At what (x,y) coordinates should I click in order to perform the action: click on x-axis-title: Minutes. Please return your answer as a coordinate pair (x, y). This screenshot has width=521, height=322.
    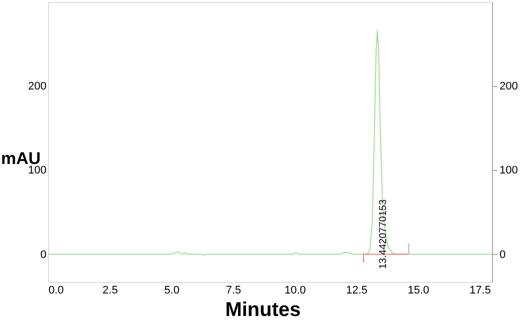
    Looking at the image, I should click on (263, 310).